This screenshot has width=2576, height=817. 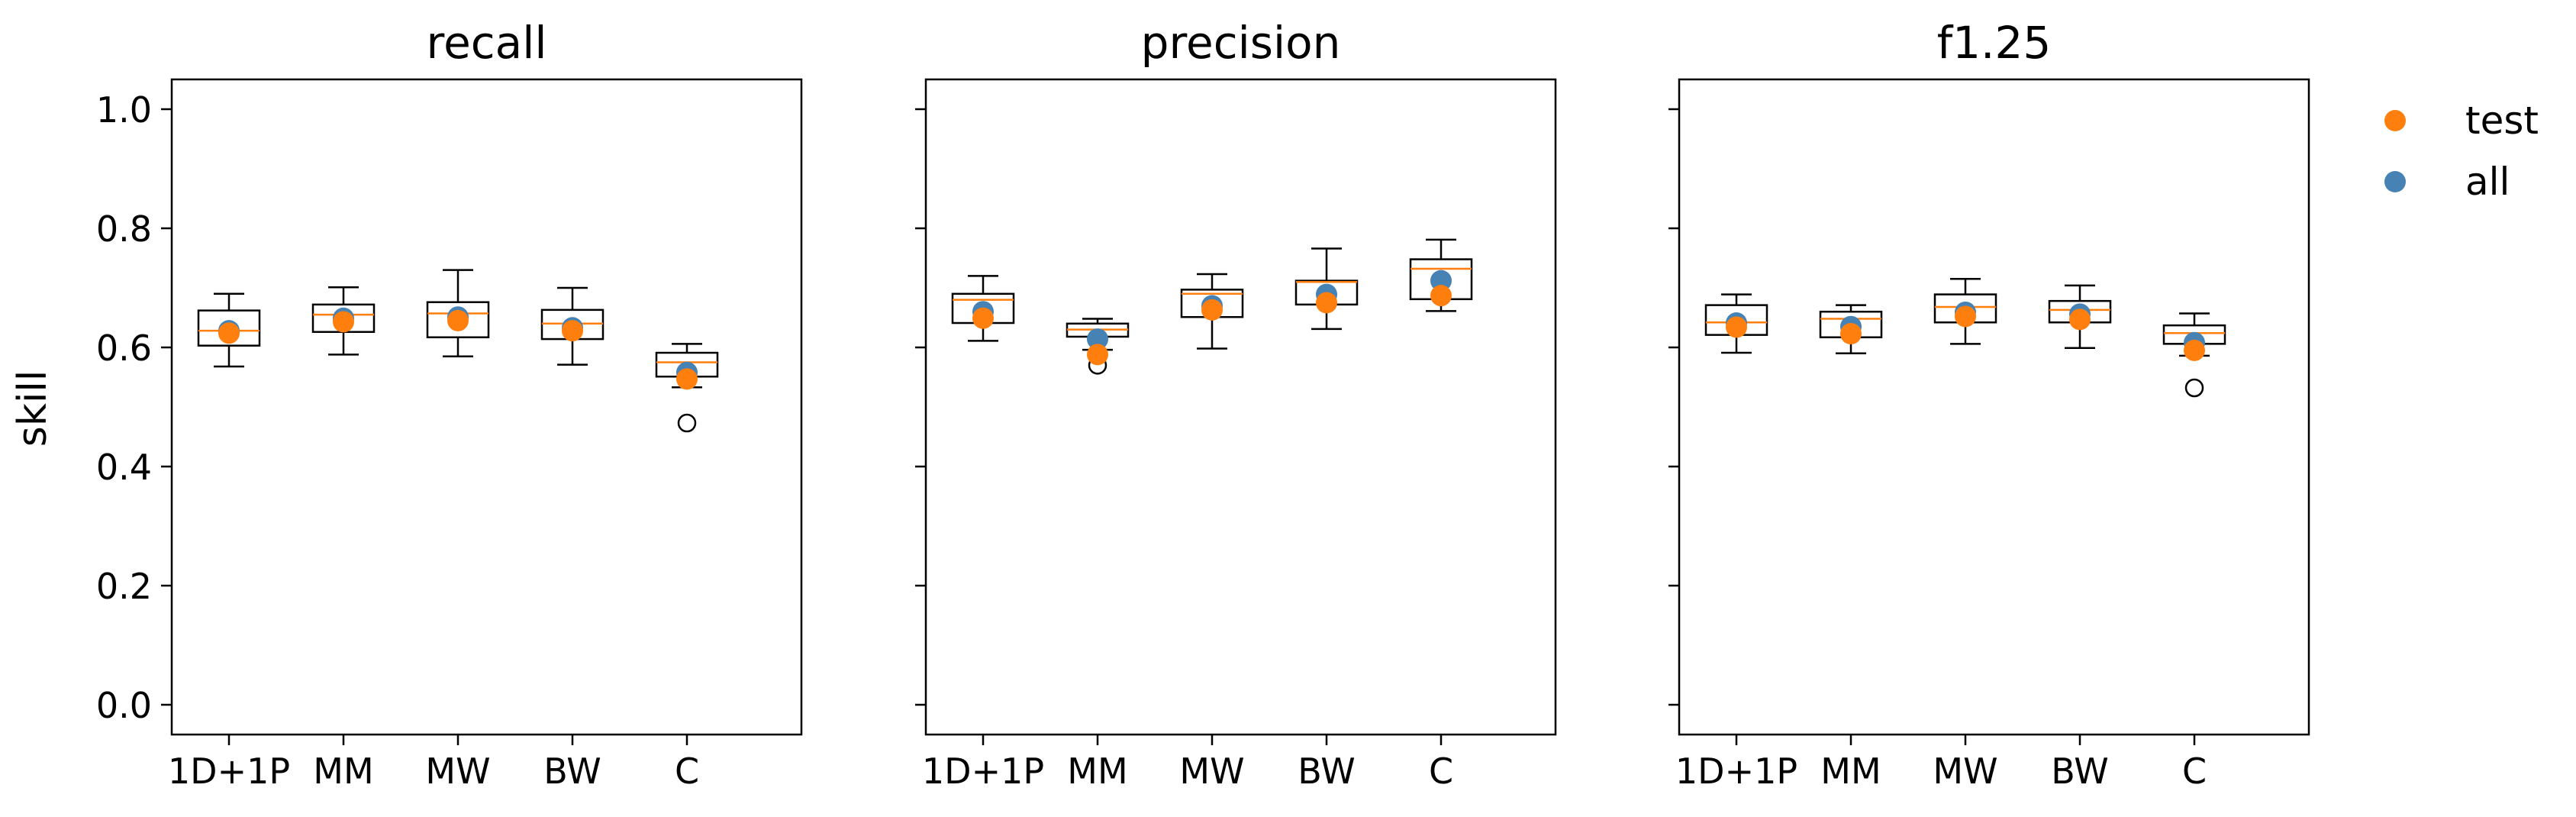 I want to click on legend-label-all: all, so click(x=2487, y=182).